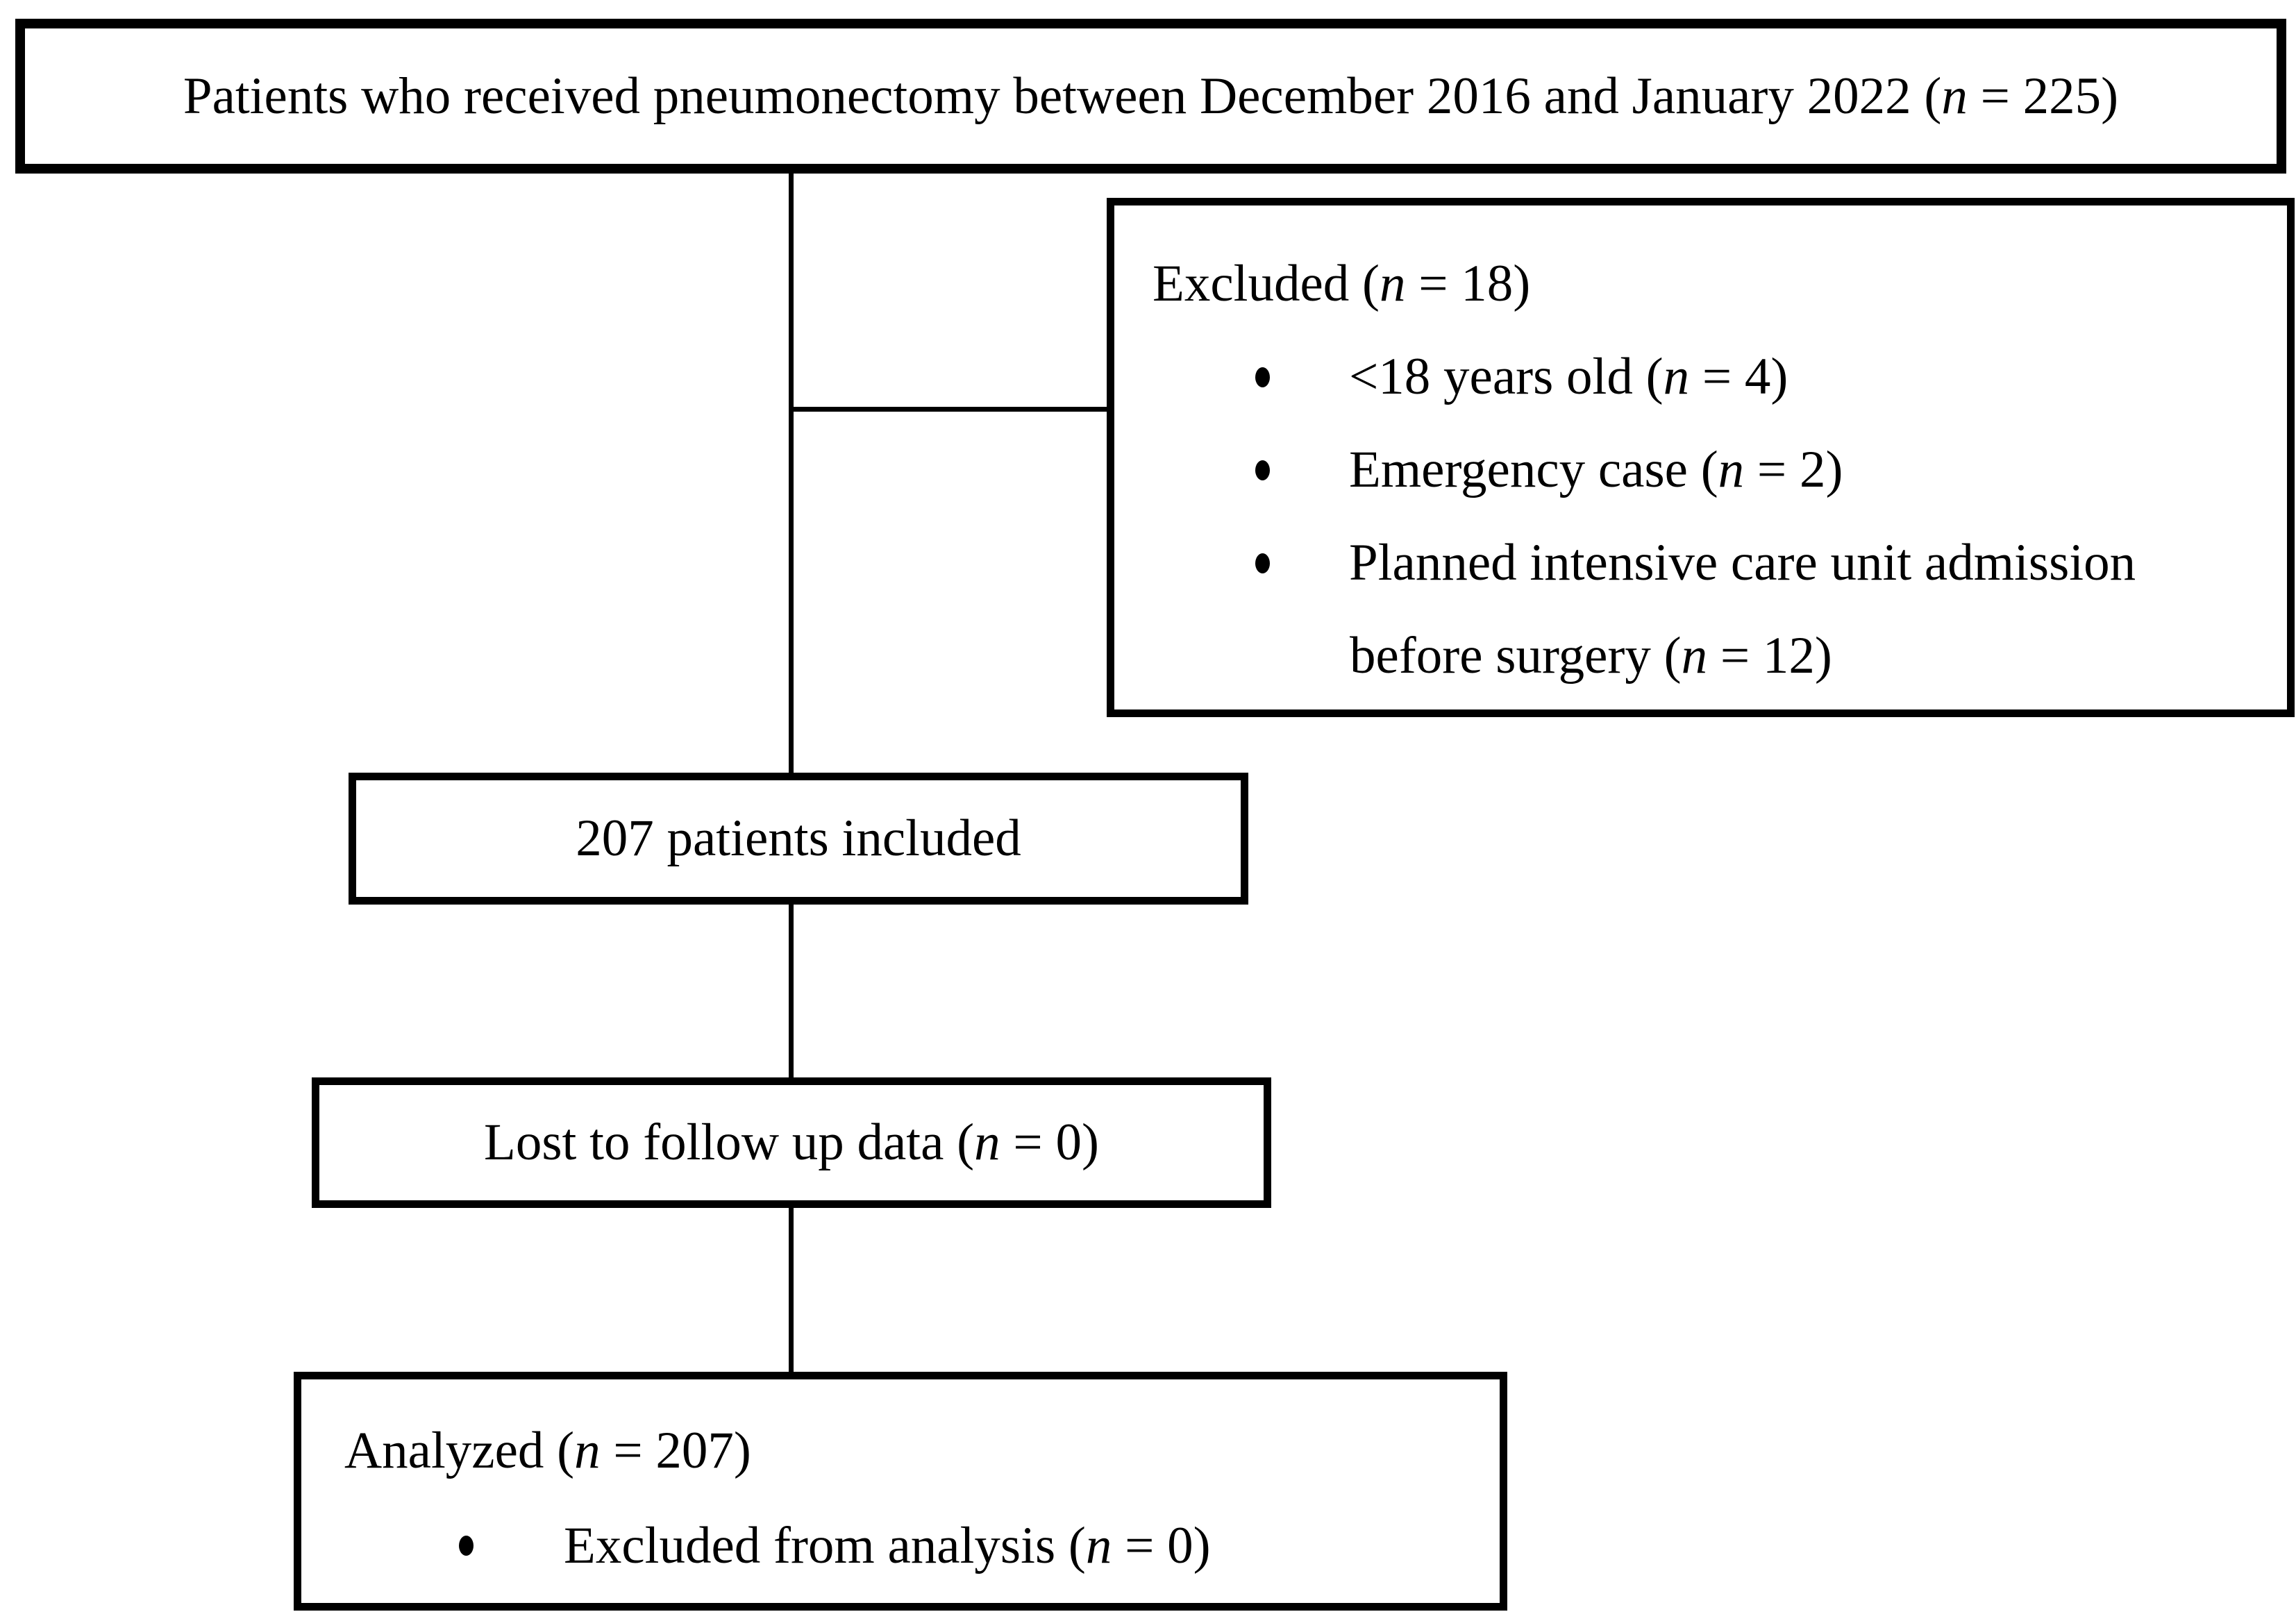  I want to click on excluded-title-text: Excluded (n = 18), so click(1341, 284).